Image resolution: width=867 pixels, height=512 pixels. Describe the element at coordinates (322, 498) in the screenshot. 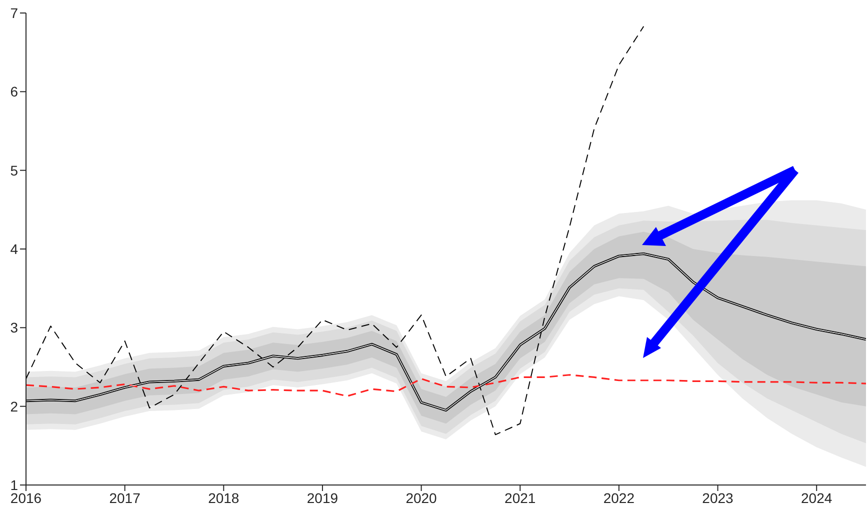

I see `x-tick-label: 2019` at that location.